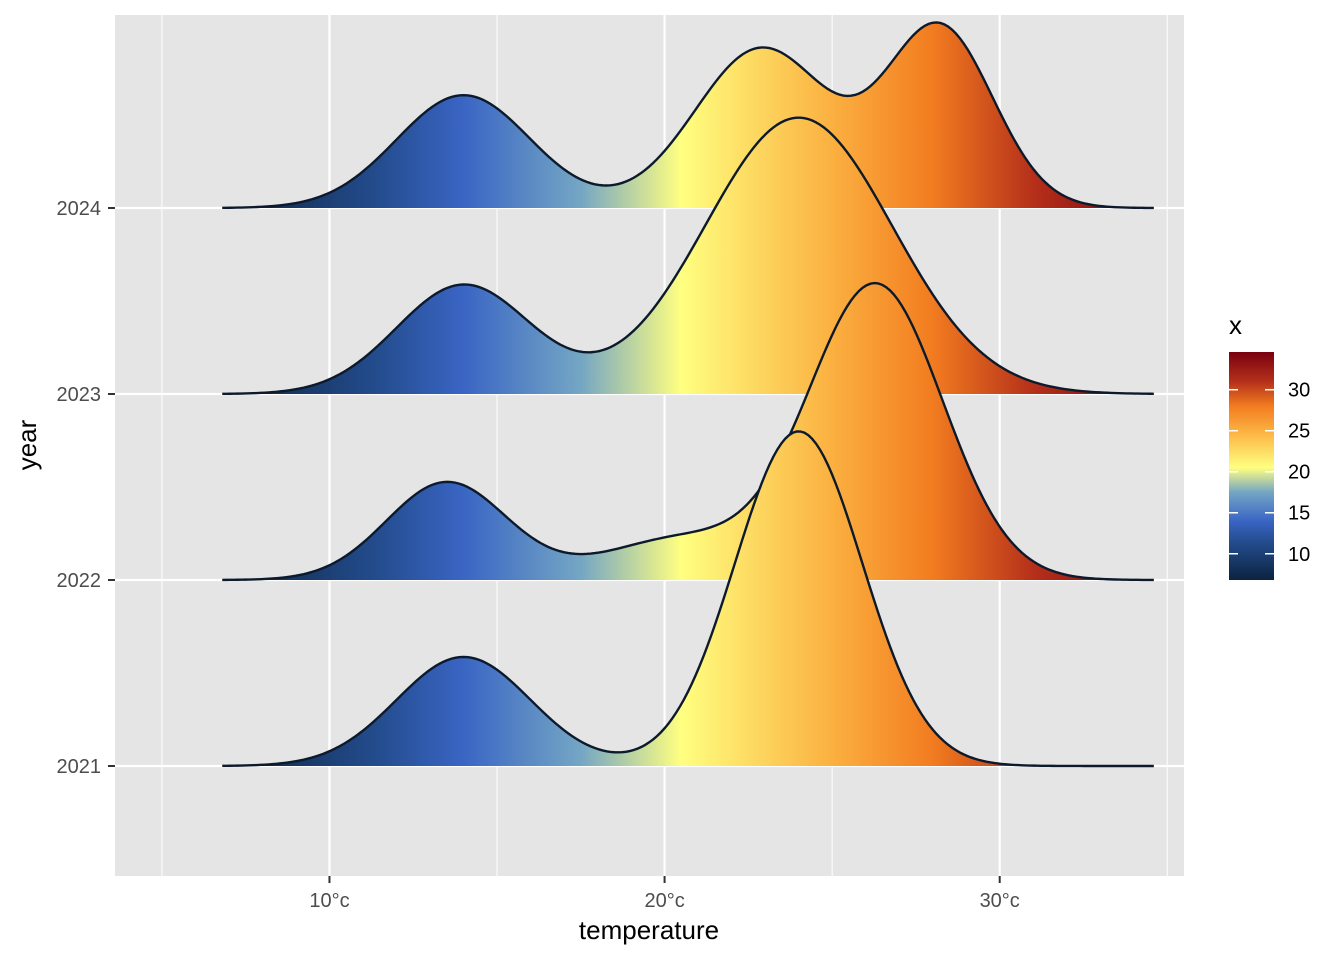  I want to click on legend-tick-label: 10, so click(1299, 555).